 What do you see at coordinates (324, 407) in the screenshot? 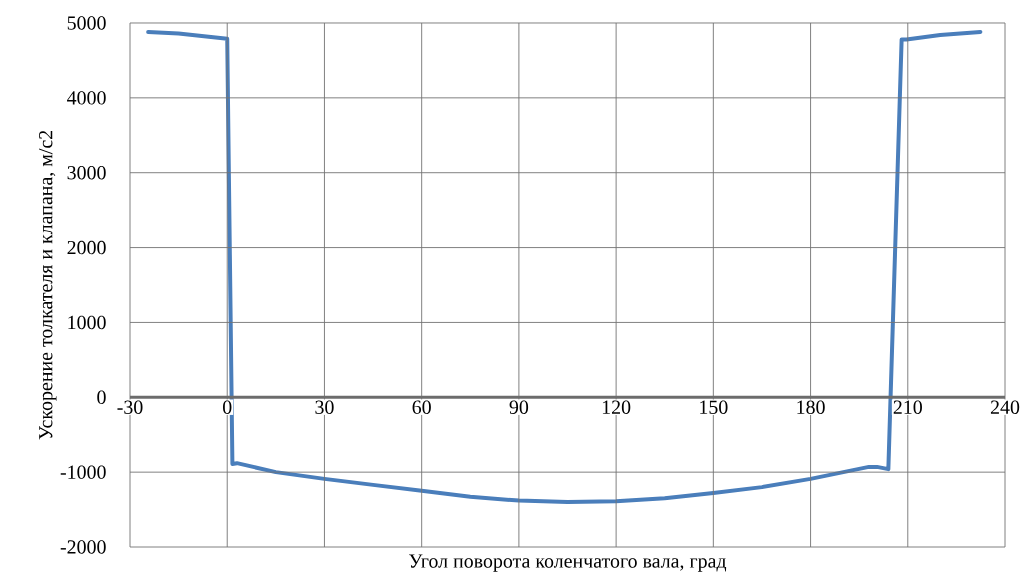
I see `x-tick-label: 30` at bounding box center [324, 407].